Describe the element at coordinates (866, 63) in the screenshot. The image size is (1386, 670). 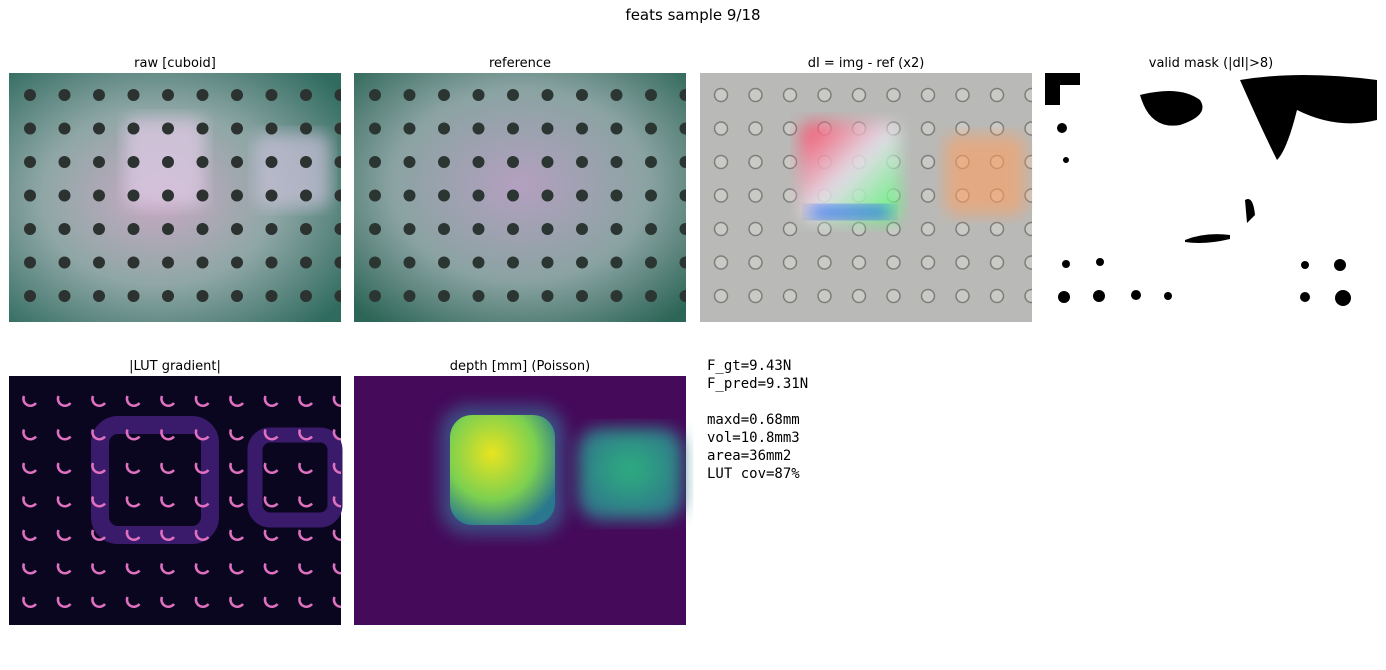
I see `panel-title: dI = img - ref (x2)` at that location.